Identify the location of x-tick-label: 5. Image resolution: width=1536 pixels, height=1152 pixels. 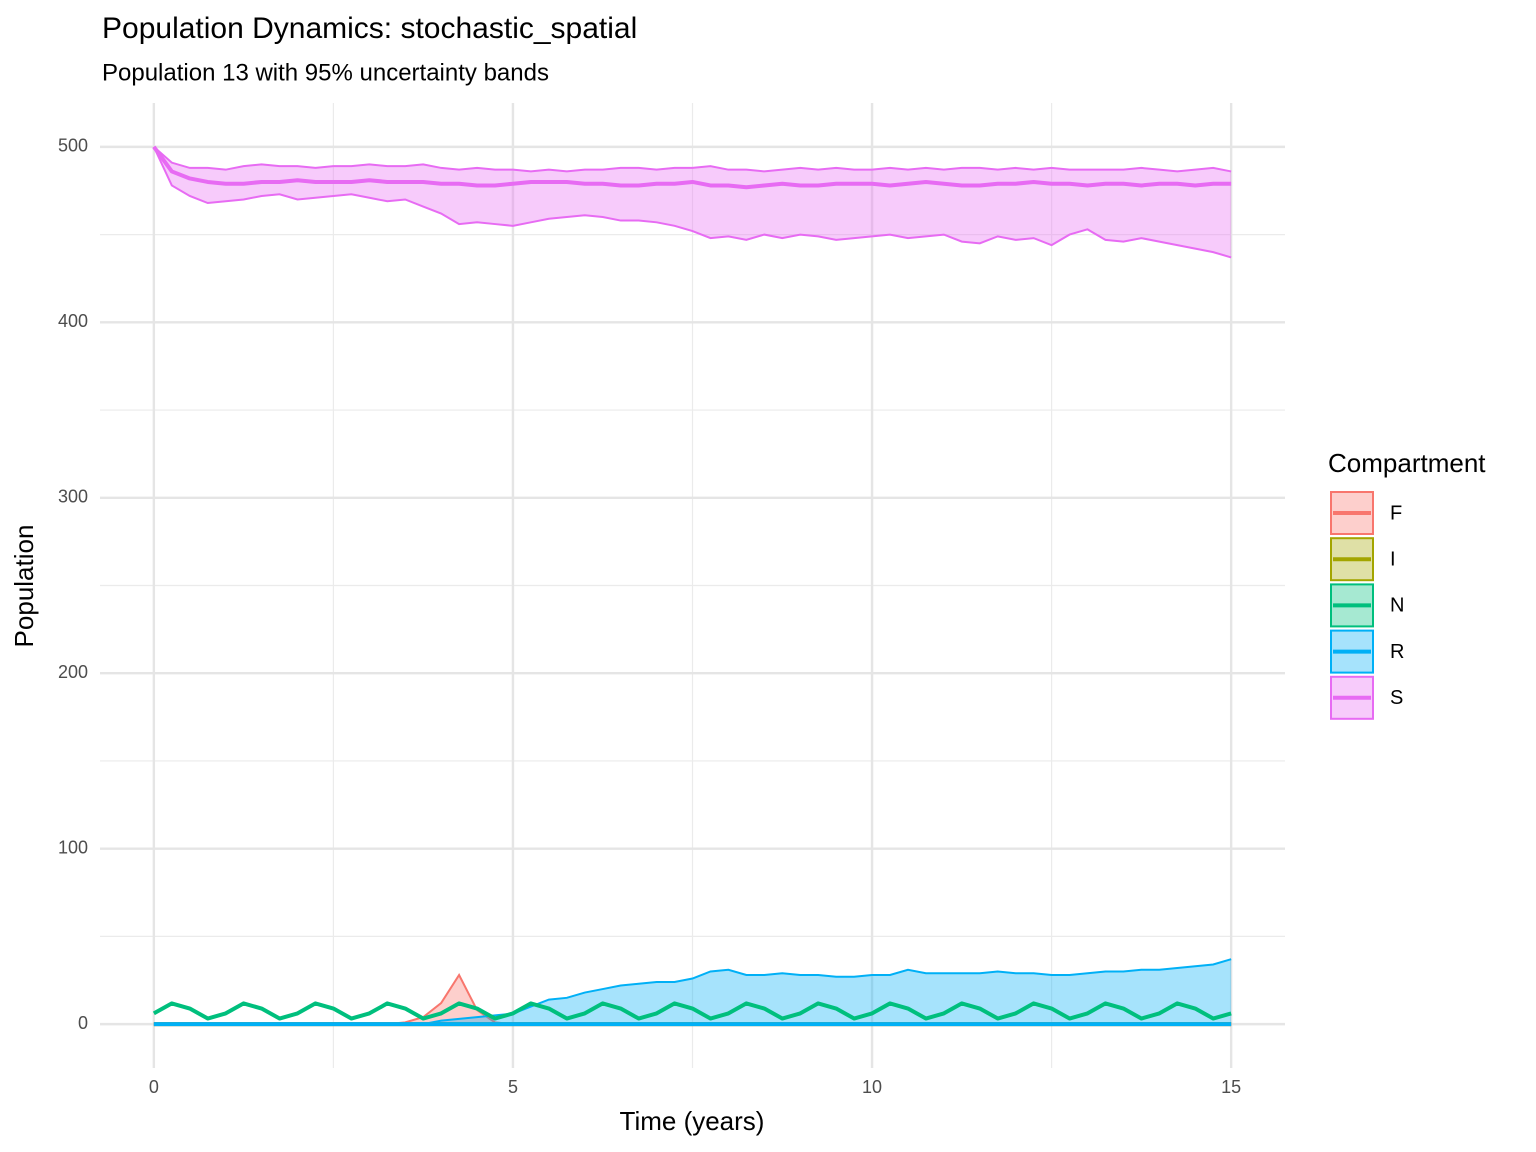
(513, 1087).